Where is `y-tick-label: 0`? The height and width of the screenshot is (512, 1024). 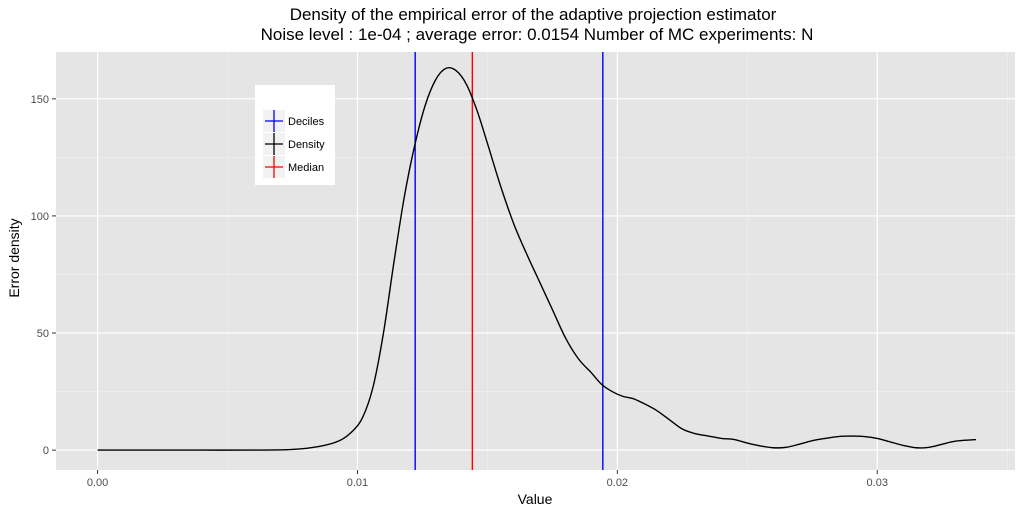
y-tick-label: 0 is located at coordinates (46, 451).